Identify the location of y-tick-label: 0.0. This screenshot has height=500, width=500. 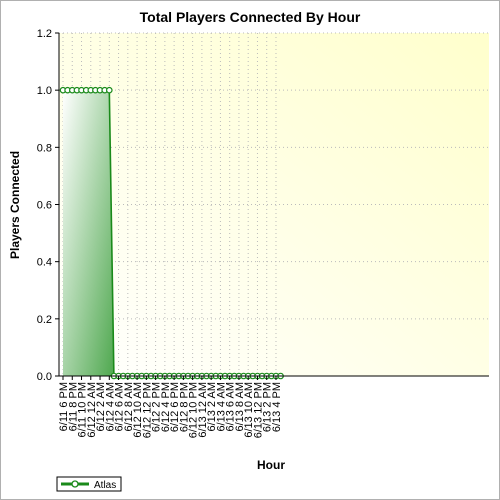
(44, 377).